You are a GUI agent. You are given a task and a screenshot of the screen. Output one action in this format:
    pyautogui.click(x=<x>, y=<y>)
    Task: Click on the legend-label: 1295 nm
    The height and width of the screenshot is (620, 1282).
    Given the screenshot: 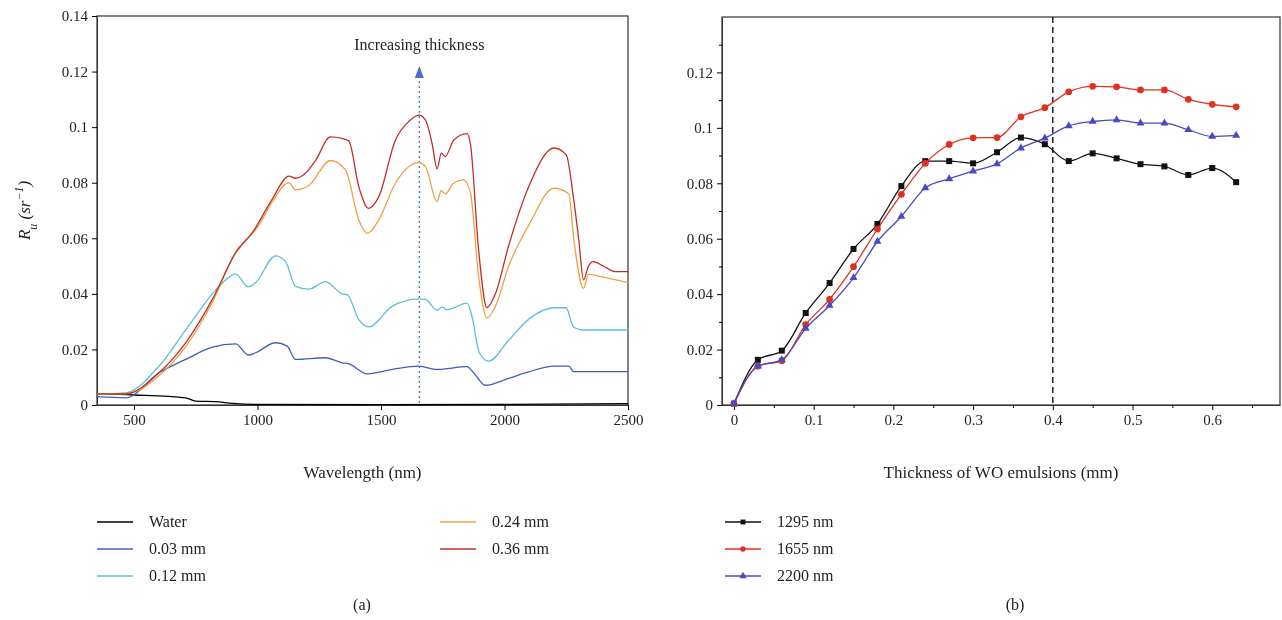 What is the action you would take?
    pyautogui.click(x=805, y=521)
    